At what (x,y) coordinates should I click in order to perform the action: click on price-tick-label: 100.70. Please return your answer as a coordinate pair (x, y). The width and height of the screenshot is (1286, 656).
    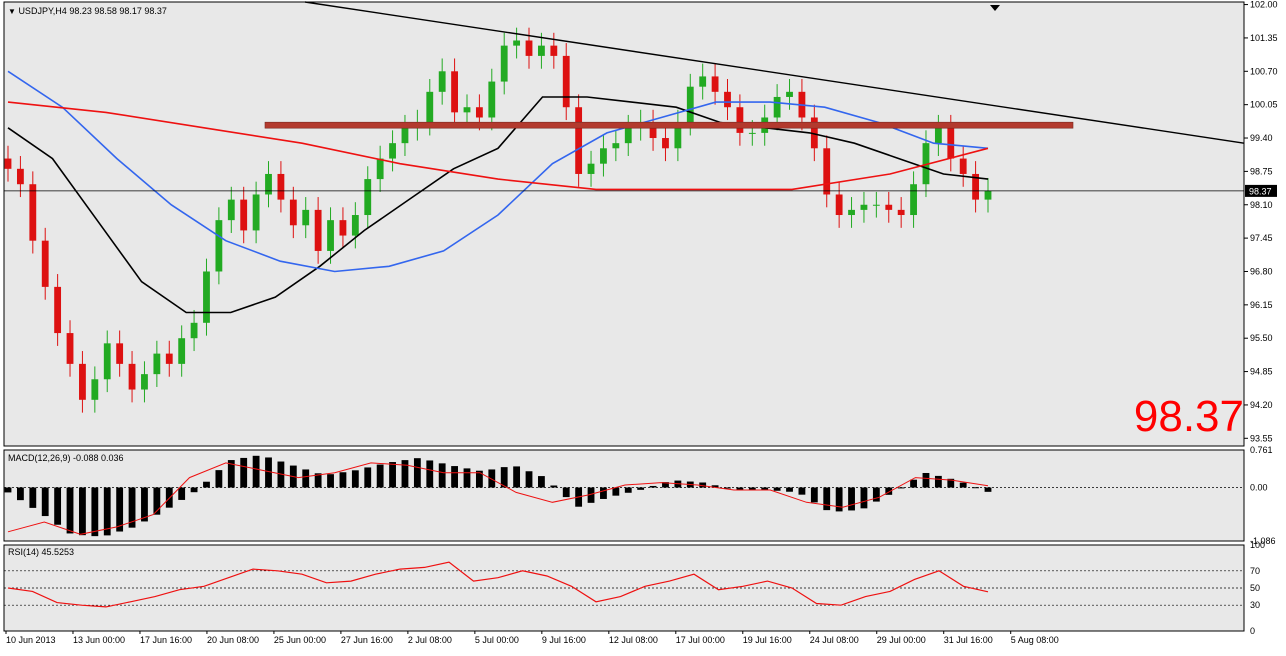
    Looking at the image, I should click on (1264, 71).